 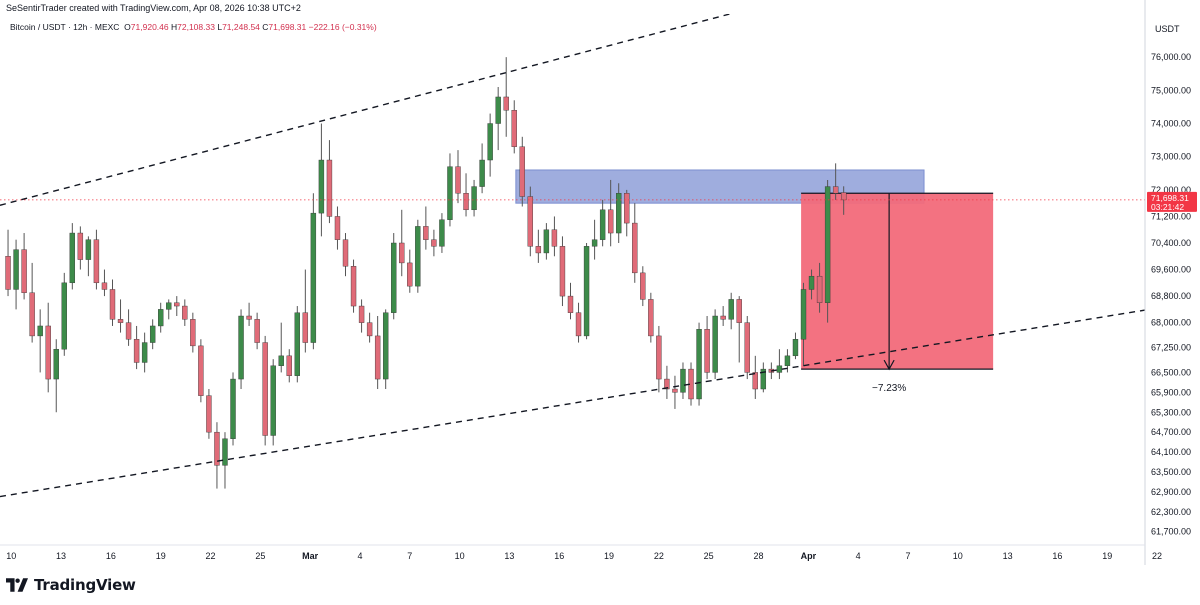 I want to click on currency-label: USDT, so click(x=1167, y=29).